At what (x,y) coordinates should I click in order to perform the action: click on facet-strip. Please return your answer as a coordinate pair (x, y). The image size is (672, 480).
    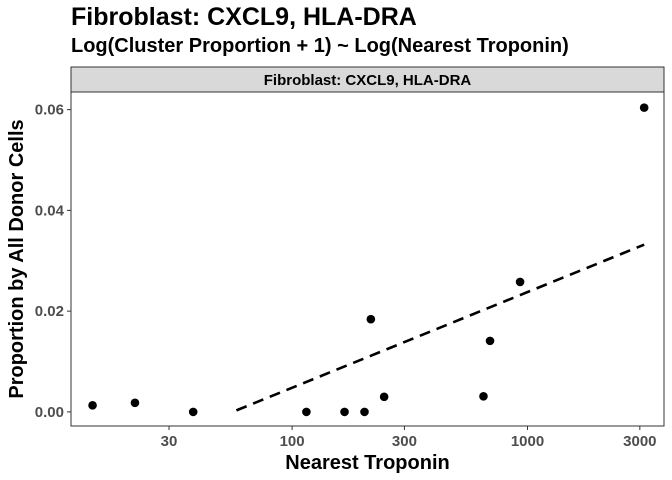
    Looking at the image, I should click on (367, 79).